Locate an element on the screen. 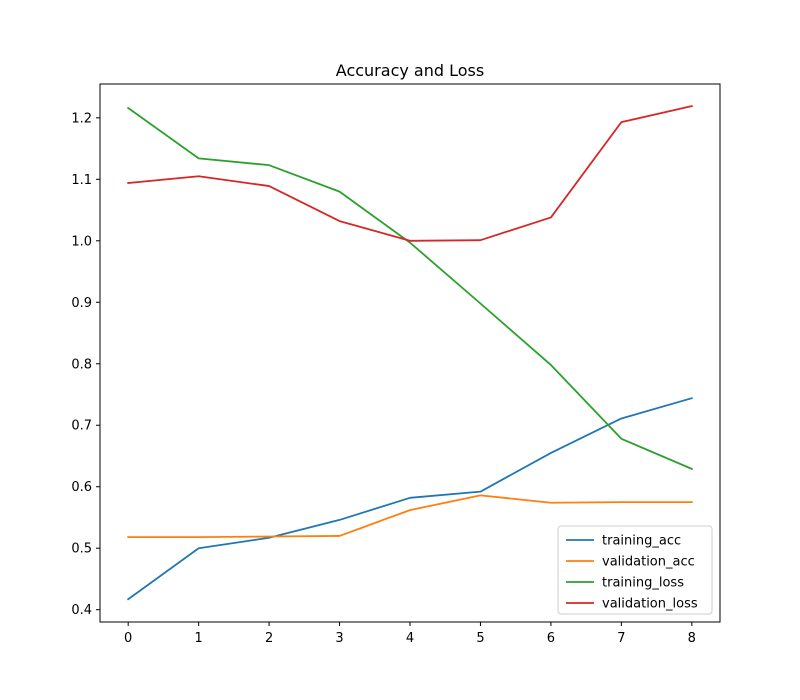 Image resolution: width=800 pixels, height=700 pixels. y-tick-label: 0.6 is located at coordinates (81, 487).